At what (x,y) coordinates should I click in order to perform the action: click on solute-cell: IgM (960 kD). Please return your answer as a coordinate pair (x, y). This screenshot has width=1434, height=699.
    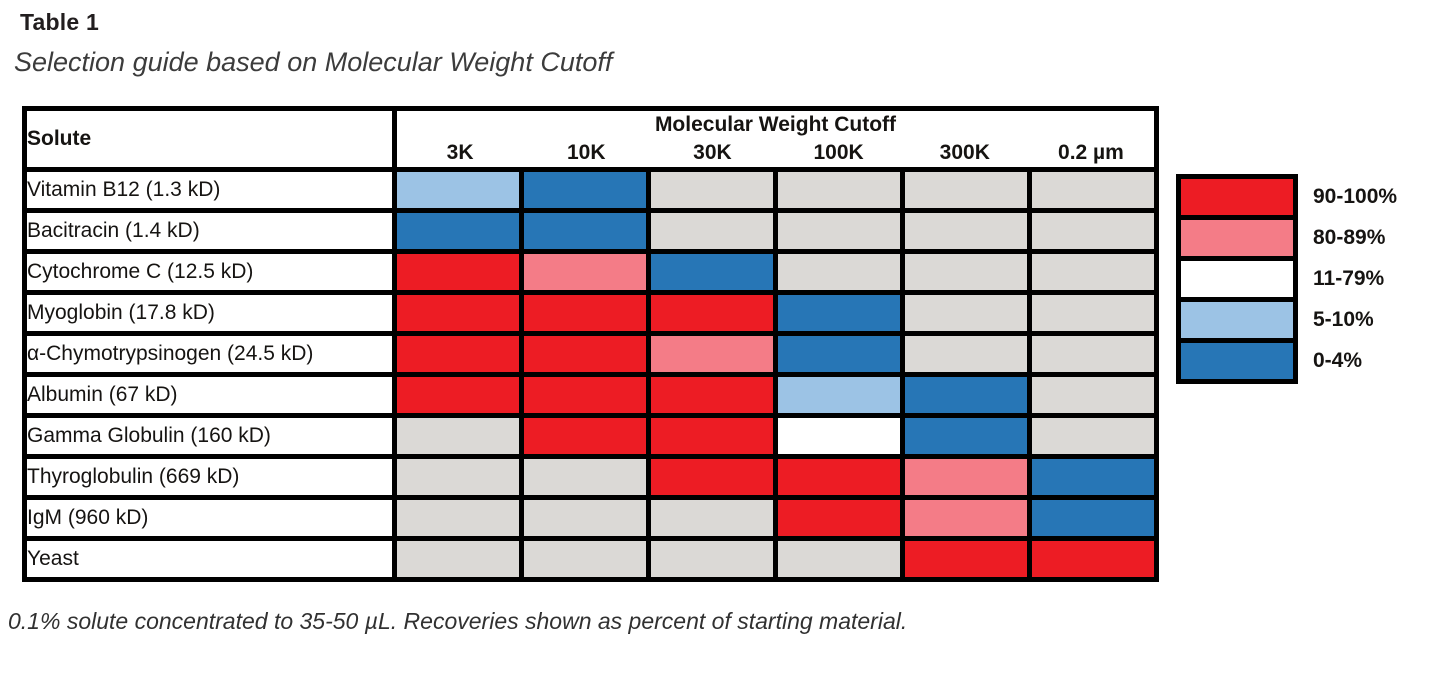
    Looking at the image, I should click on (209, 518).